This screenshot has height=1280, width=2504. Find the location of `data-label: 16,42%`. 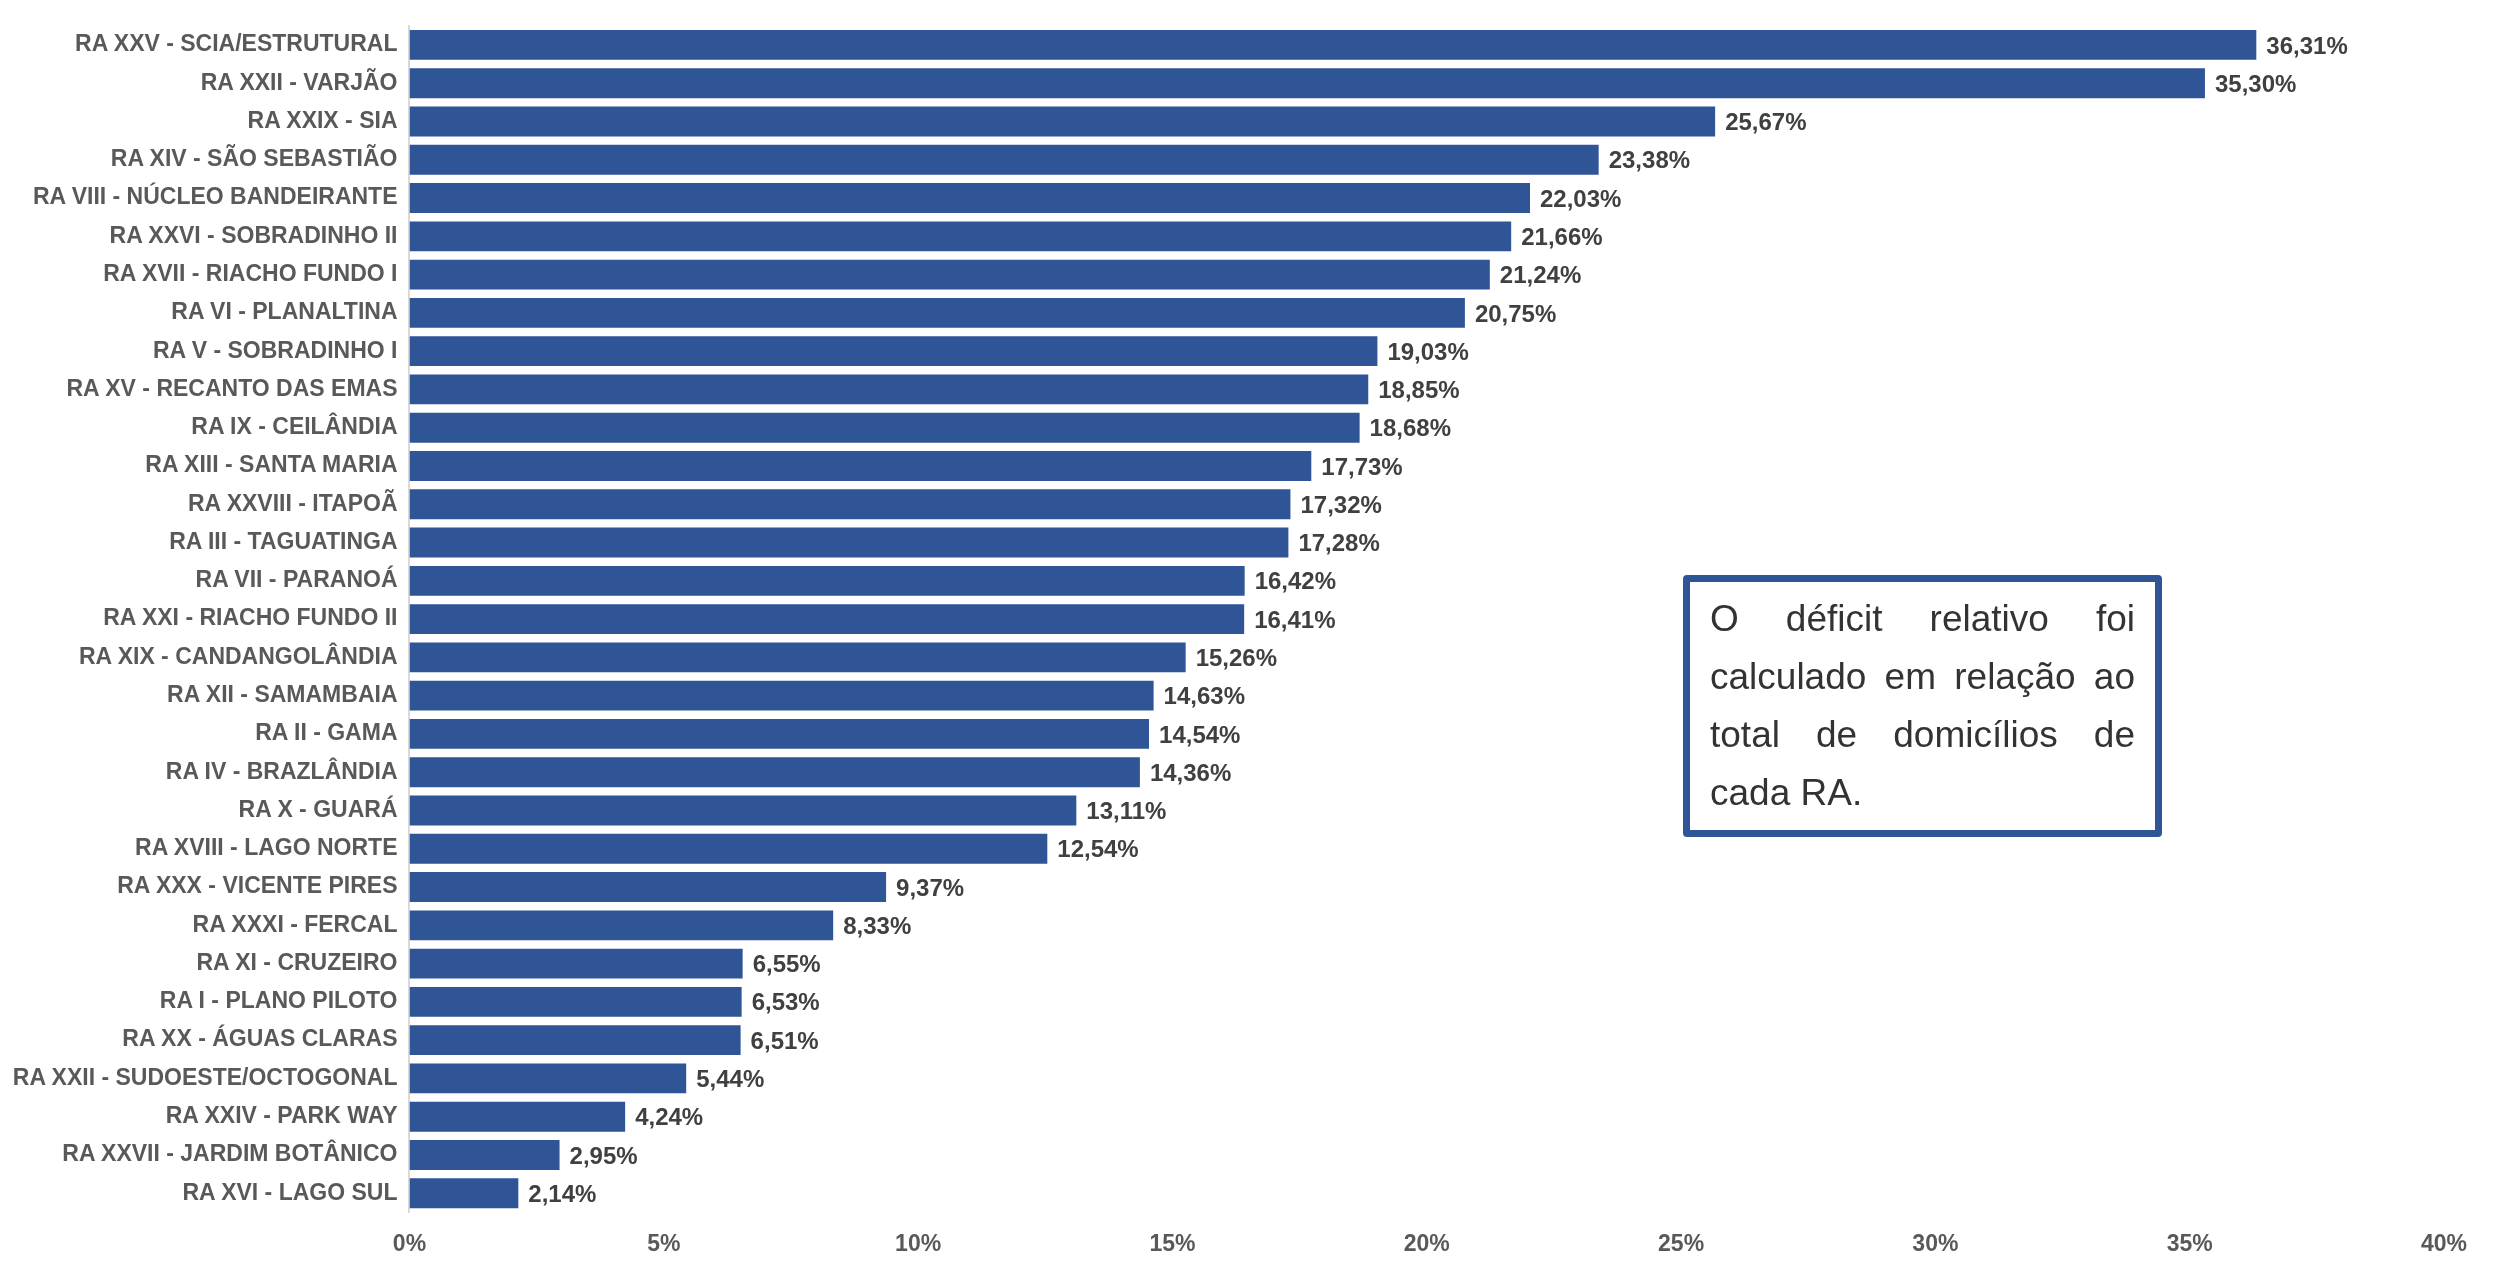

data-label: 16,42% is located at coordinates (1295, 581).